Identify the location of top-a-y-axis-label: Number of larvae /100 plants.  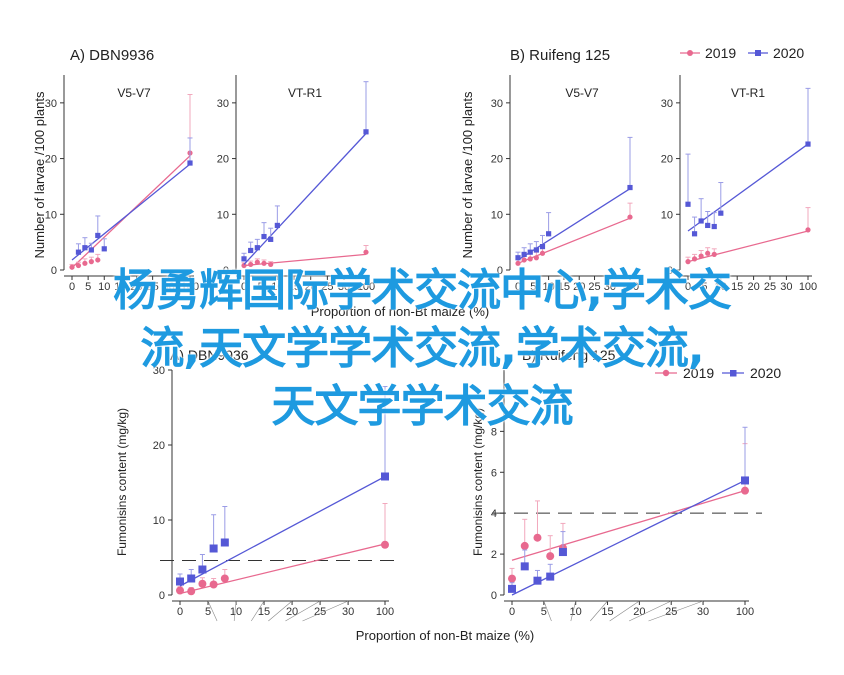
(39, 174).